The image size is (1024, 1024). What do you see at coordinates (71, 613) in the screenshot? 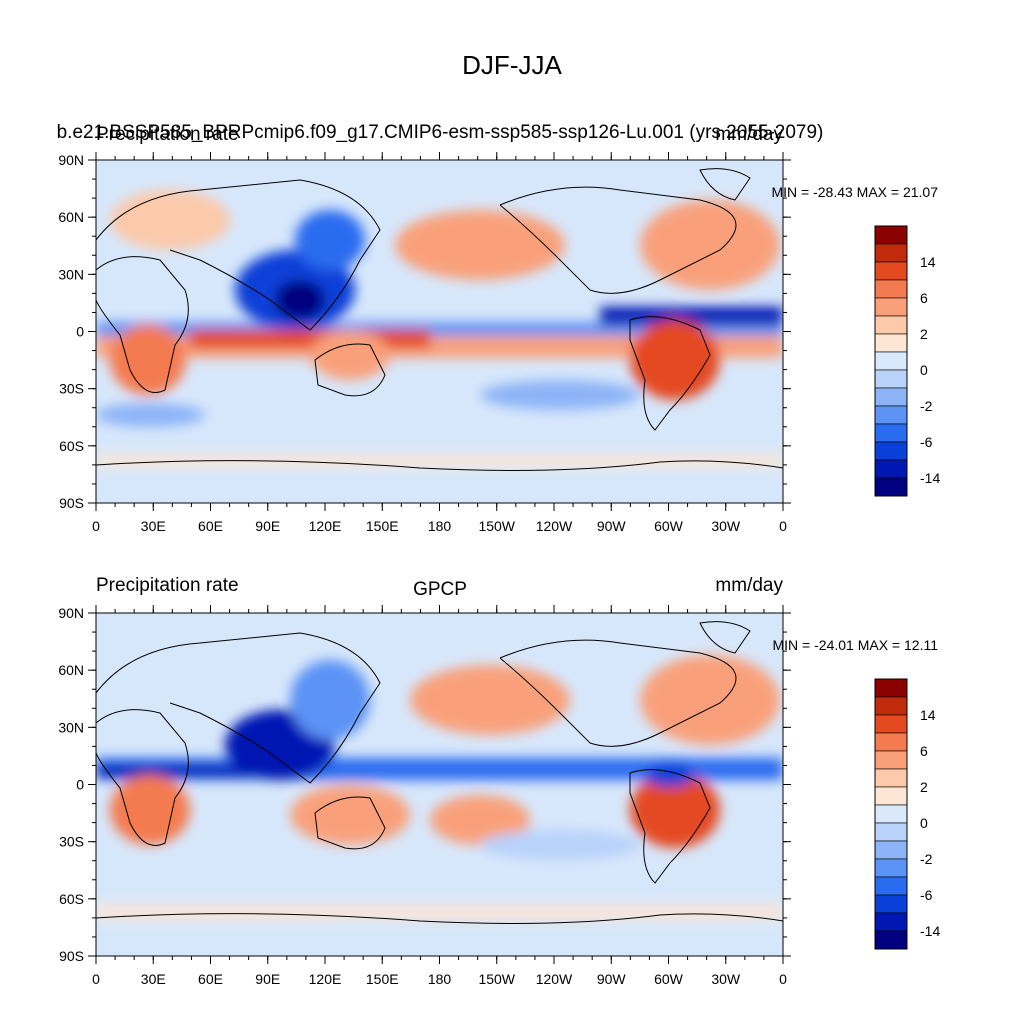
I see `lat-label: 90N` at bounding box center [71, 613].